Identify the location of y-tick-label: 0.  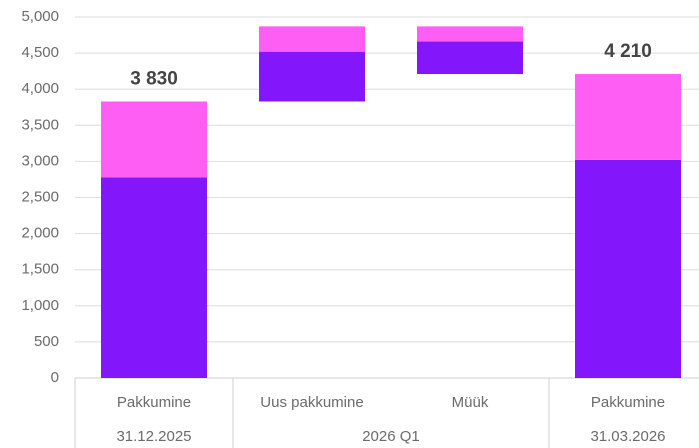
(55, 377).